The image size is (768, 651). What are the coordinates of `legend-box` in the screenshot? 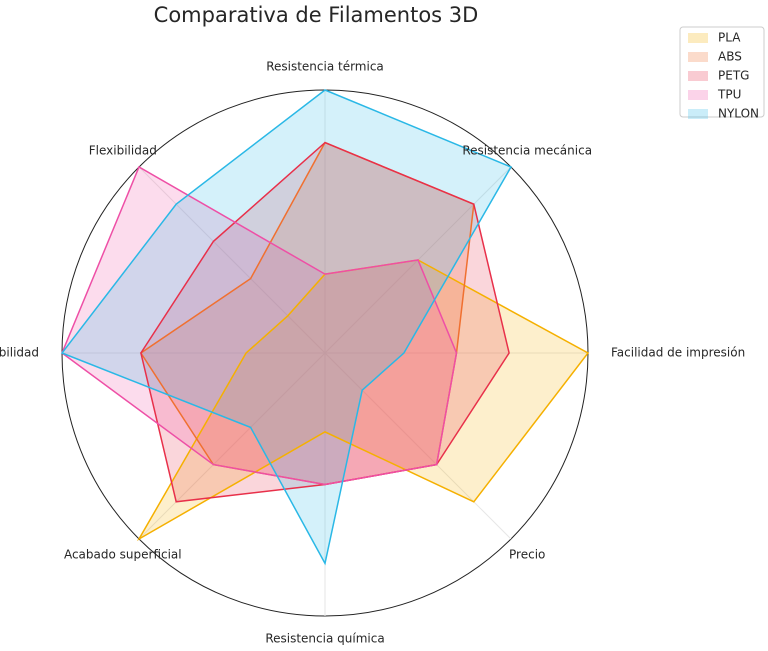 It's located at (722, 72).